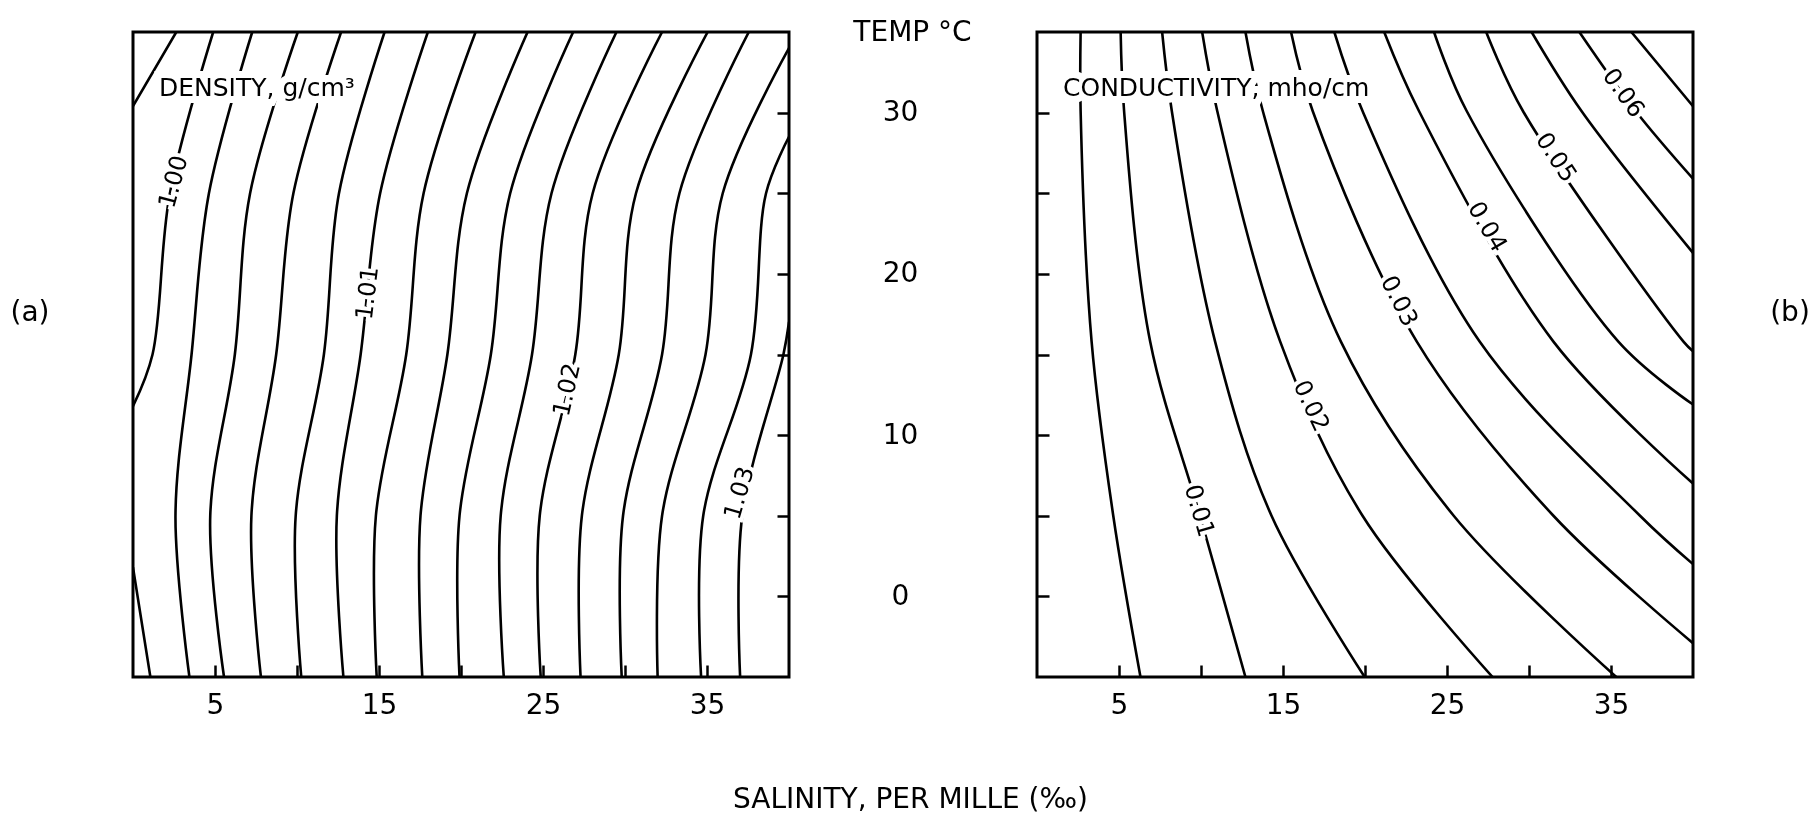 Image resolution: width=1818 pixels, height=821 pixels. I want to click on text: (a), so click(30, 311).